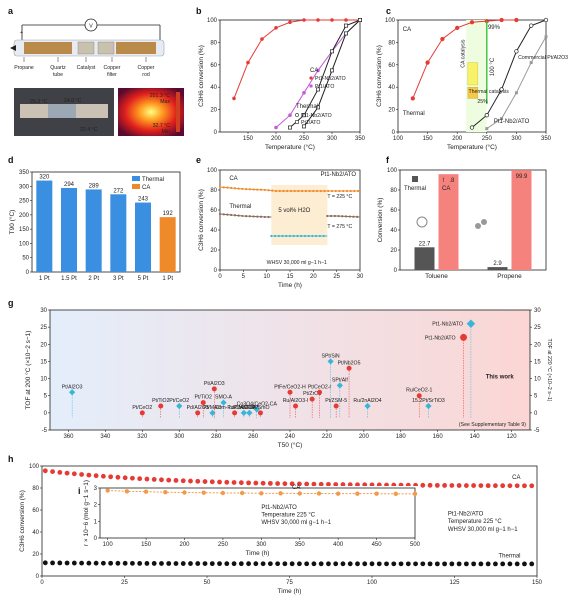 The height and width of the screenshot is (595, 569). What do you see at coordinates (96, 522) in the screenshot?
I see `y-tick-label: 1` at bounding box center [96, 522].